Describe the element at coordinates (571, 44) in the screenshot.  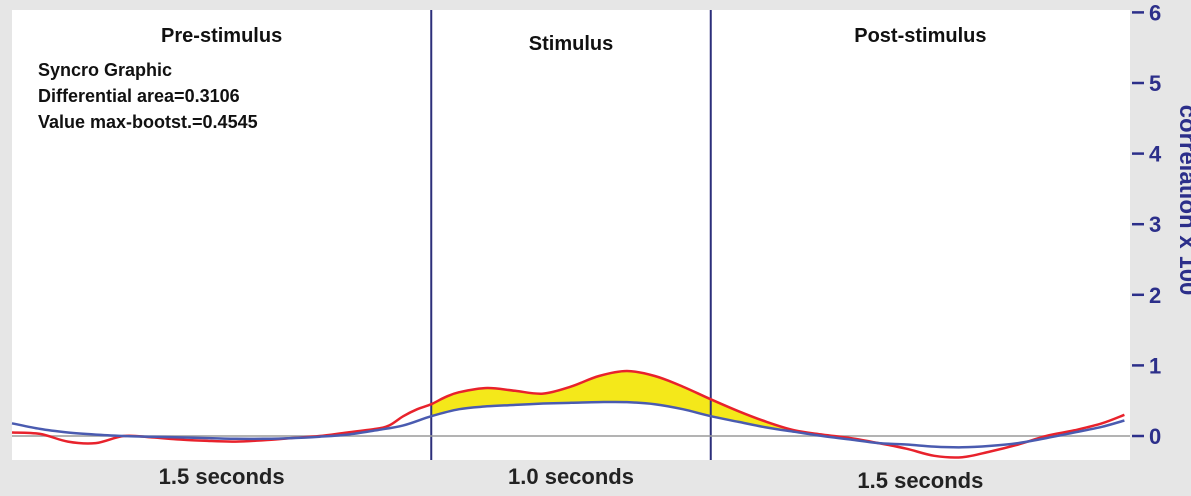
I see `phase-label-1: Stimulus` at that location.